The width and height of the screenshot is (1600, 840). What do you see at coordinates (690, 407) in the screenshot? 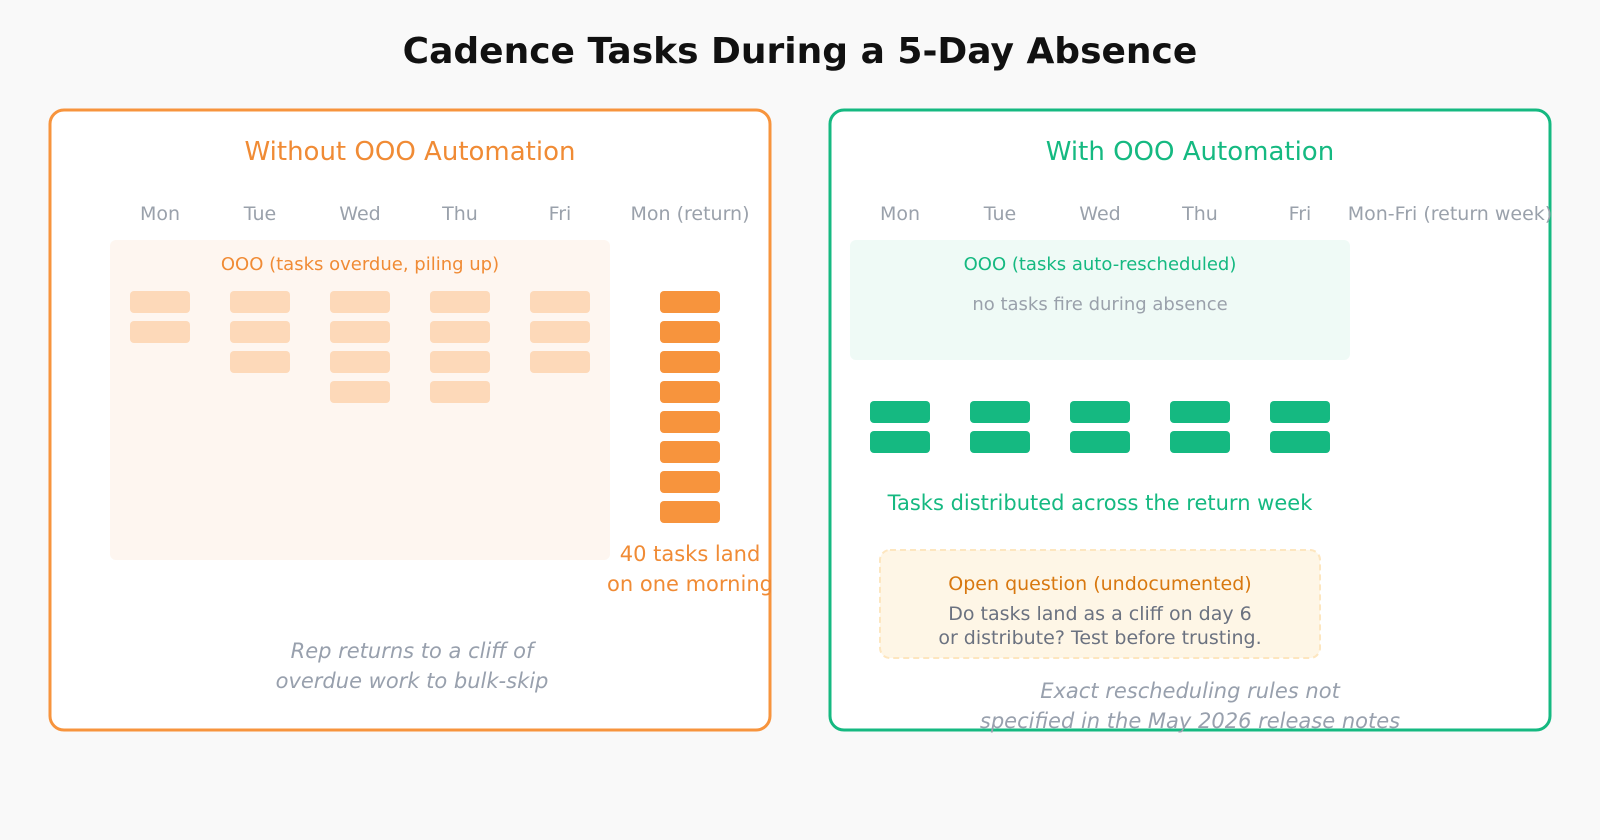
I see `left-return-stack` at bounding box center [690, 407].